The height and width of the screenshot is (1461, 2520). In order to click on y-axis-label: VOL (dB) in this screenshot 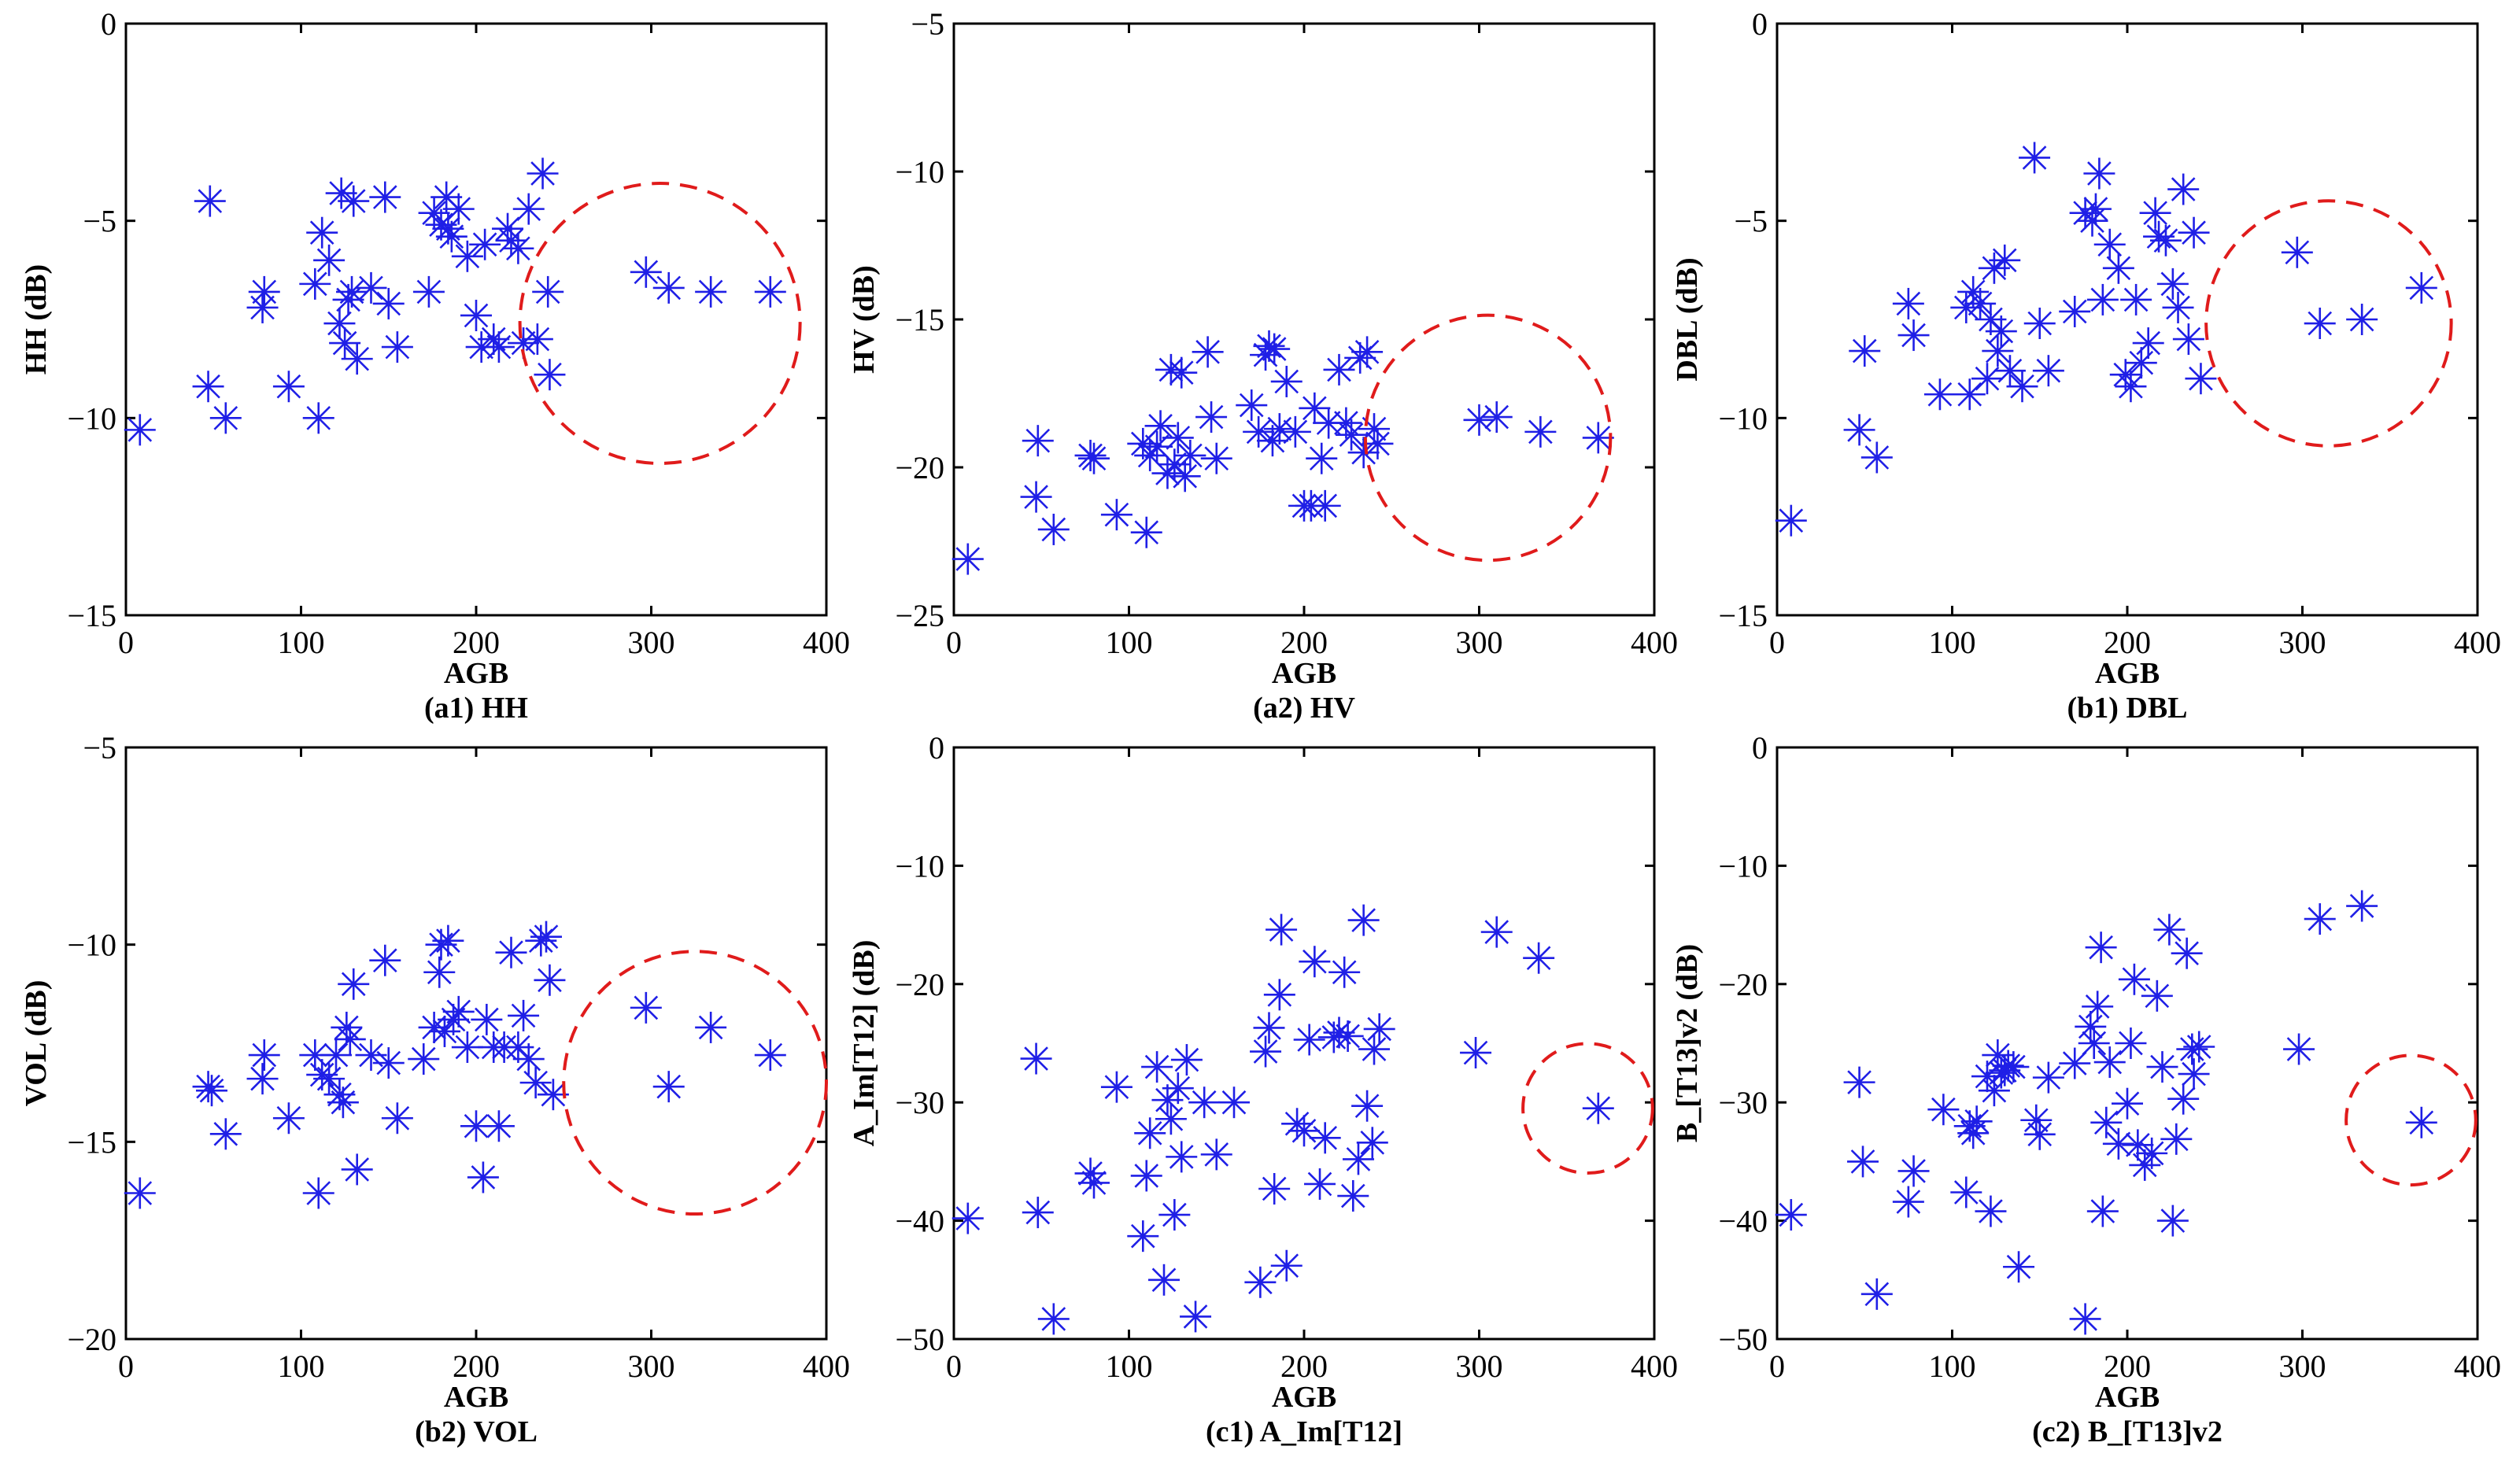, I will do `click(36, 1043)`.